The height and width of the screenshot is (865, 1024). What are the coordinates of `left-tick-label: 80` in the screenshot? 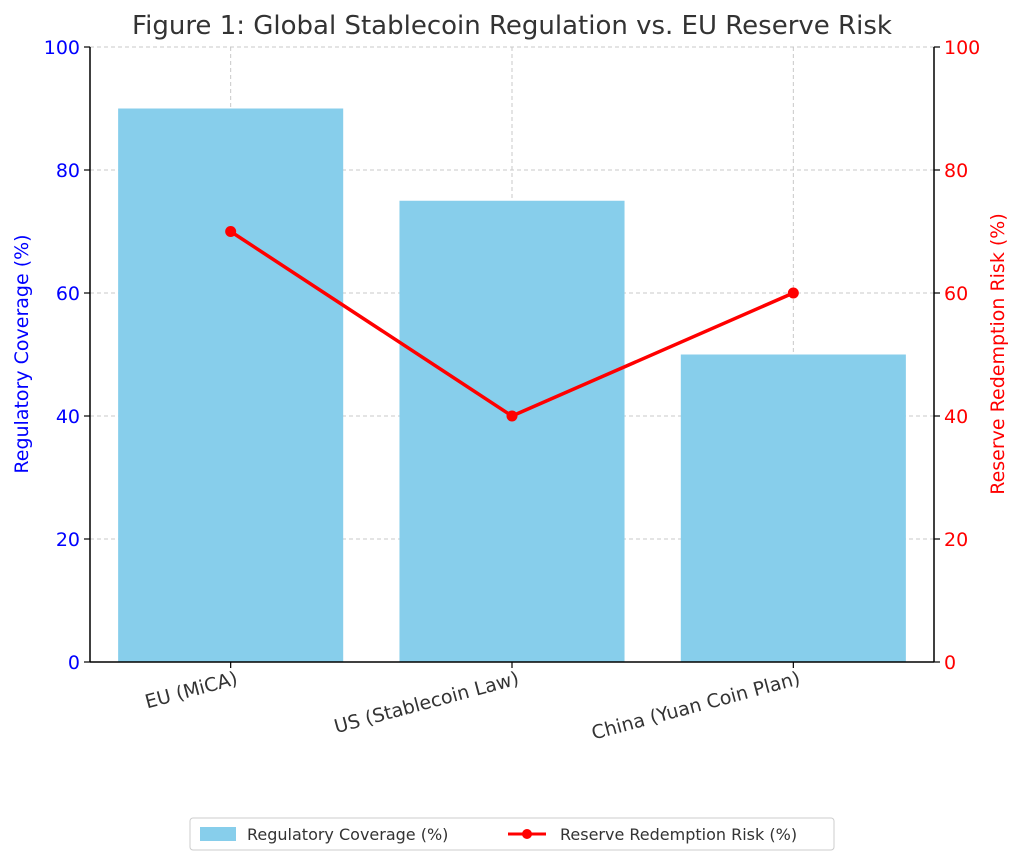 It's located at (68, 171).